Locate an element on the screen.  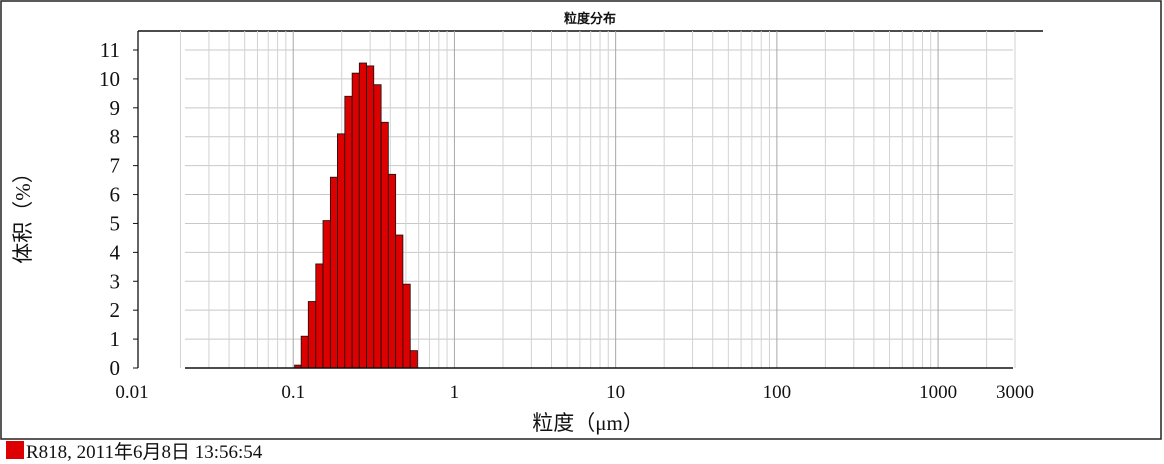
x-tick-label: 1000 is located at coordinates (938, 392).